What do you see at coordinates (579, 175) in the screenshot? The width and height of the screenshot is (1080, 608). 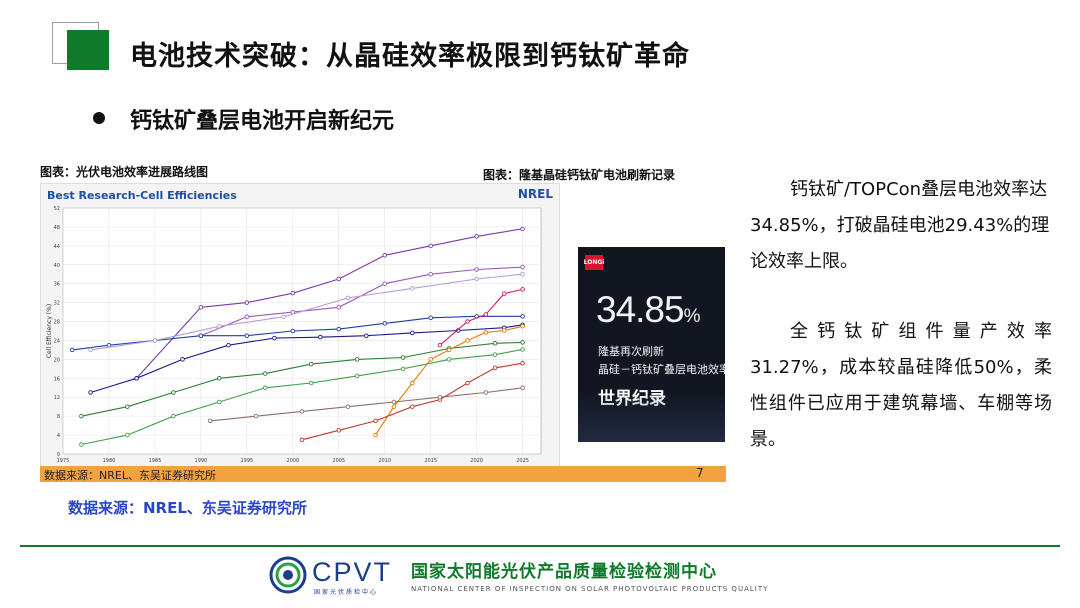 I see `chart-caption-right: 图表：隆基晶硅钙钛矿电池刷新记录` at bounding box center [579, 175].